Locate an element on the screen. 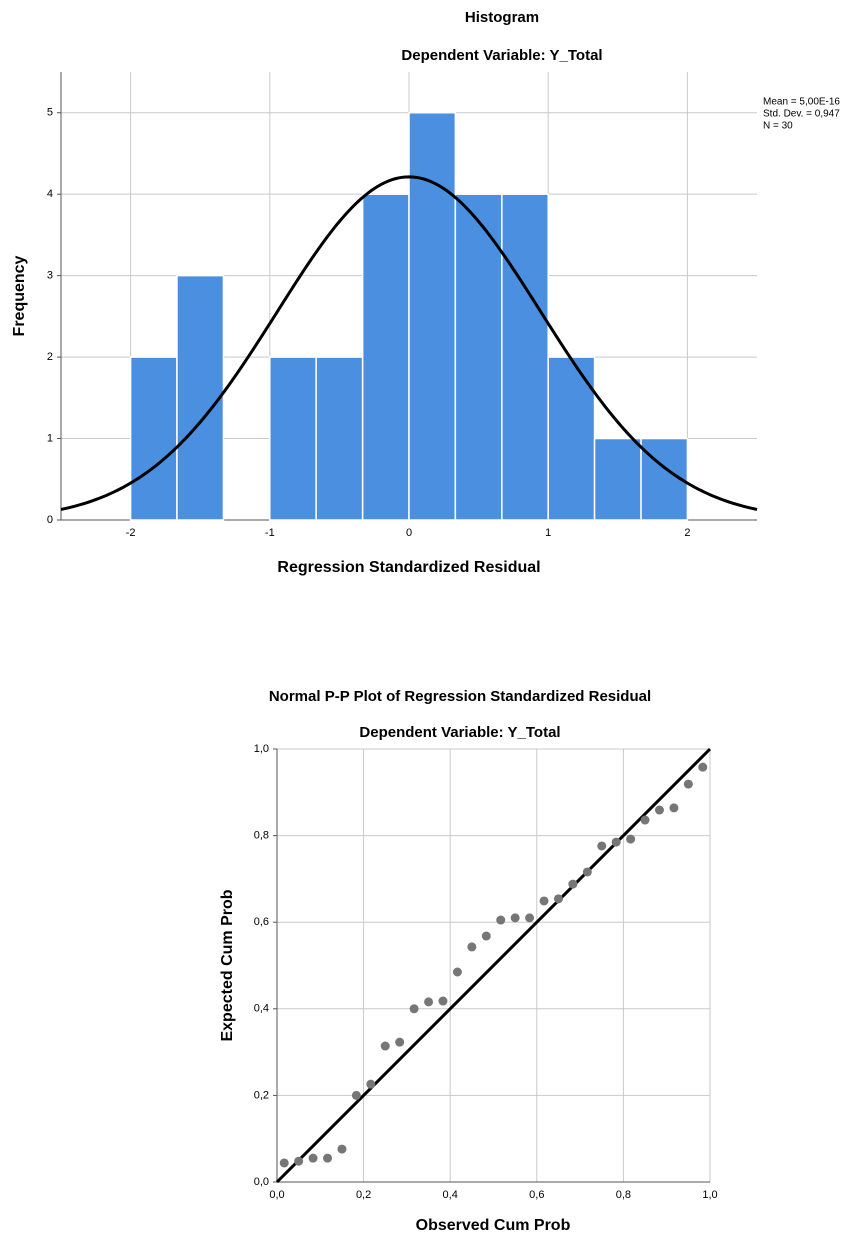 The width and height of the screenshot is (867, 1239). y-tick-label: 0,8 is located at coordinates (261, 836).